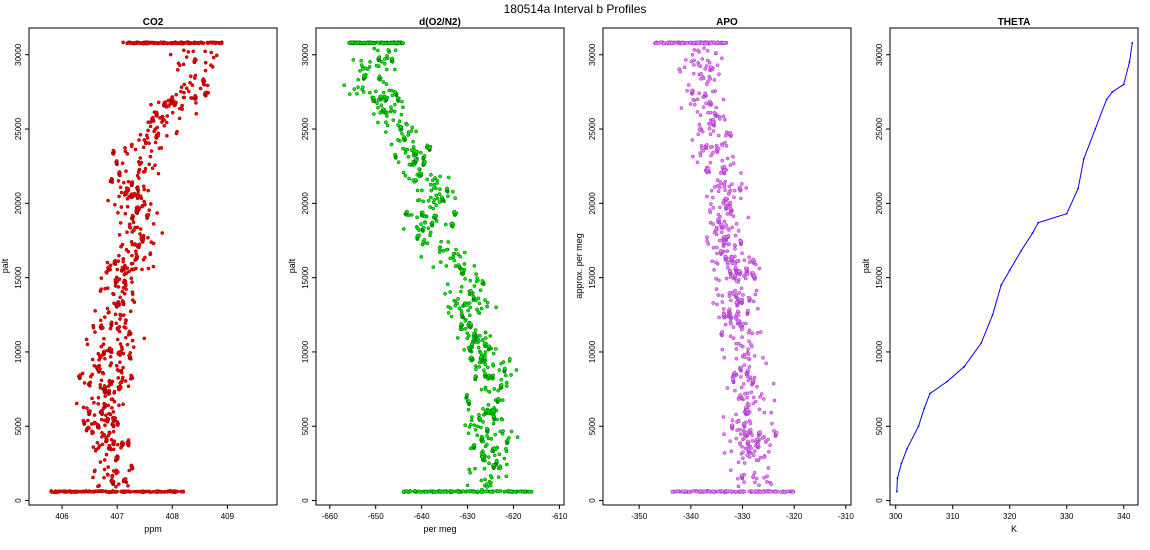 The height and width of the screenshot is (550, 1150). What do you see at coordinates (18, 426) in the screenshot?
I see `y-tick-label: 5000` at bounding box center [18, 426].